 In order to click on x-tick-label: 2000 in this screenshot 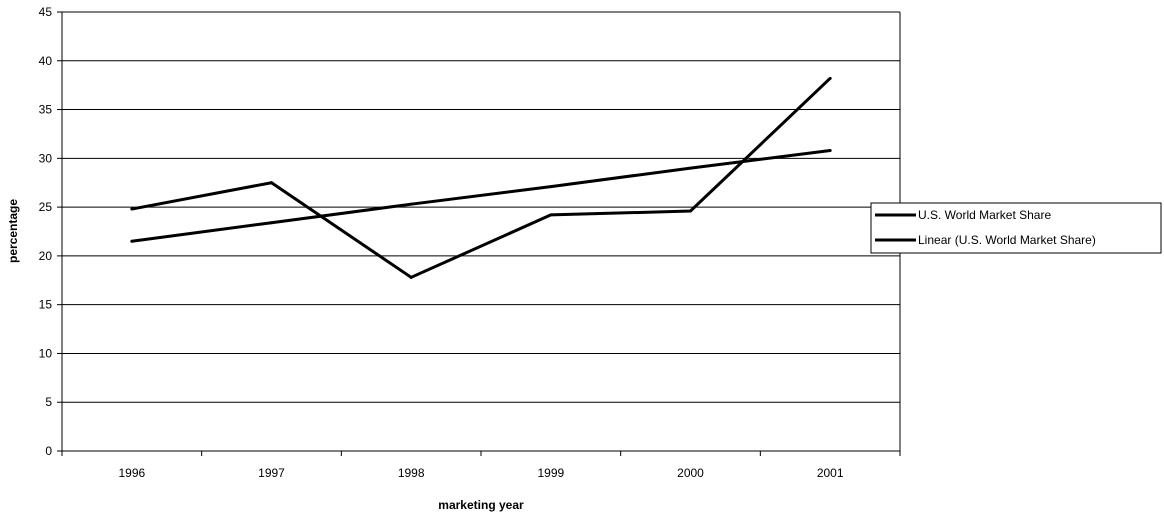, I will do `click(690, 473)`.